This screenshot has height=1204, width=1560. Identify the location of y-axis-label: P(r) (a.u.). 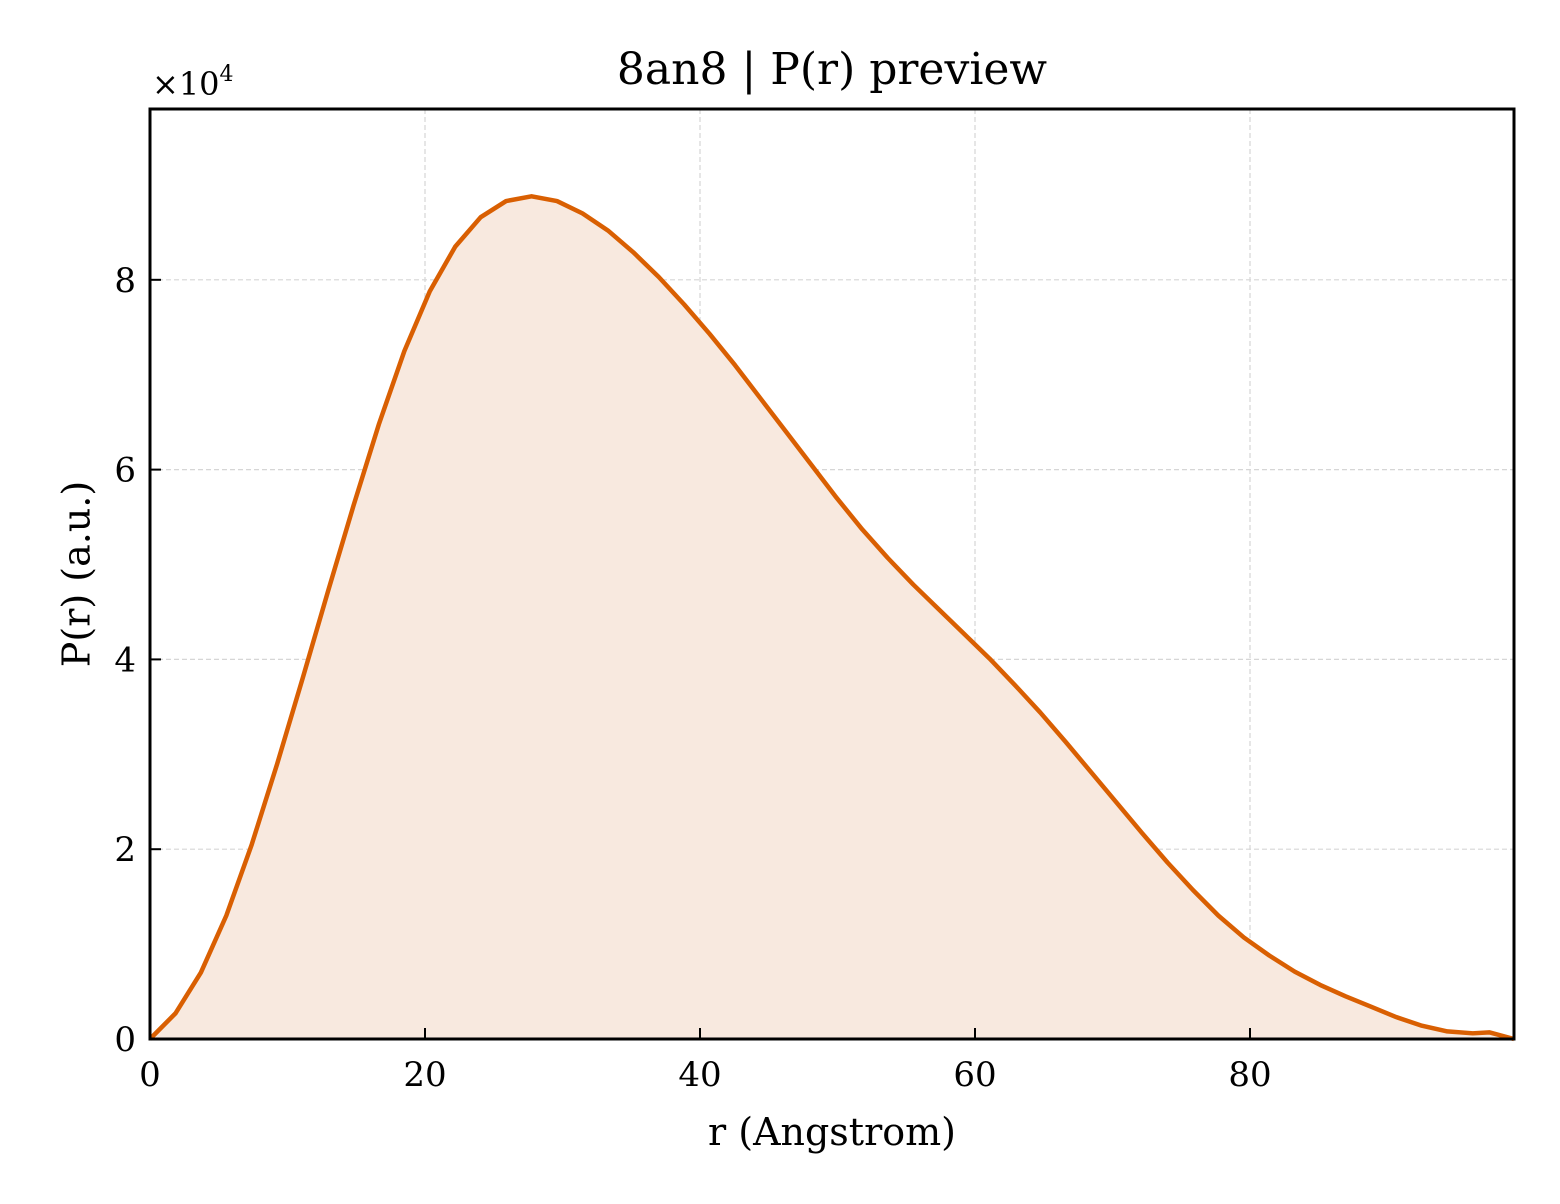
(77, 574).